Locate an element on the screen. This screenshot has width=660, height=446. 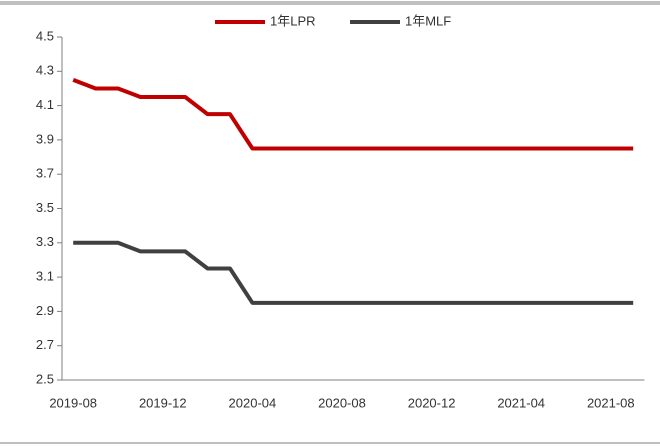
y-tick-label: 2.9 is located at coordinates (45, 310).